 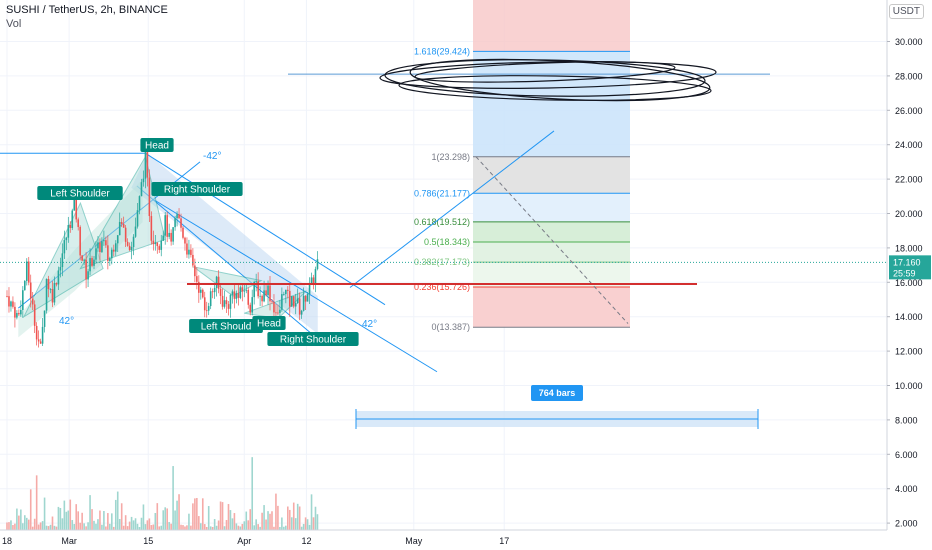 What do you see at coordinates (551, 232) in the screenshot?
I see `fib-box-green` at bounding box center [551, 232].